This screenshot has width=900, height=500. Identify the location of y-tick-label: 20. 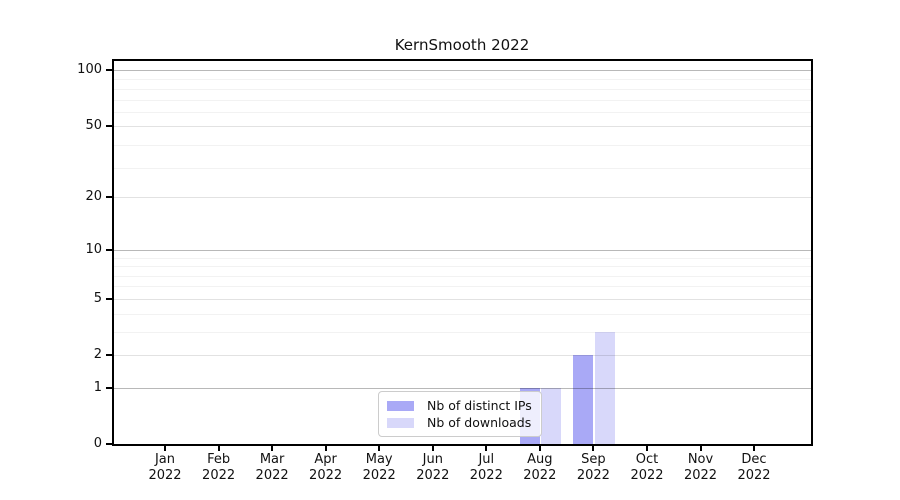
(93, 197).